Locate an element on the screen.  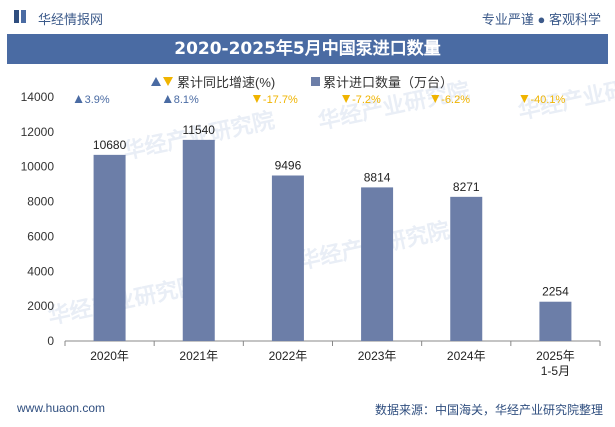
x-tick-label: 2021年 is located at coordinates (198, 356).